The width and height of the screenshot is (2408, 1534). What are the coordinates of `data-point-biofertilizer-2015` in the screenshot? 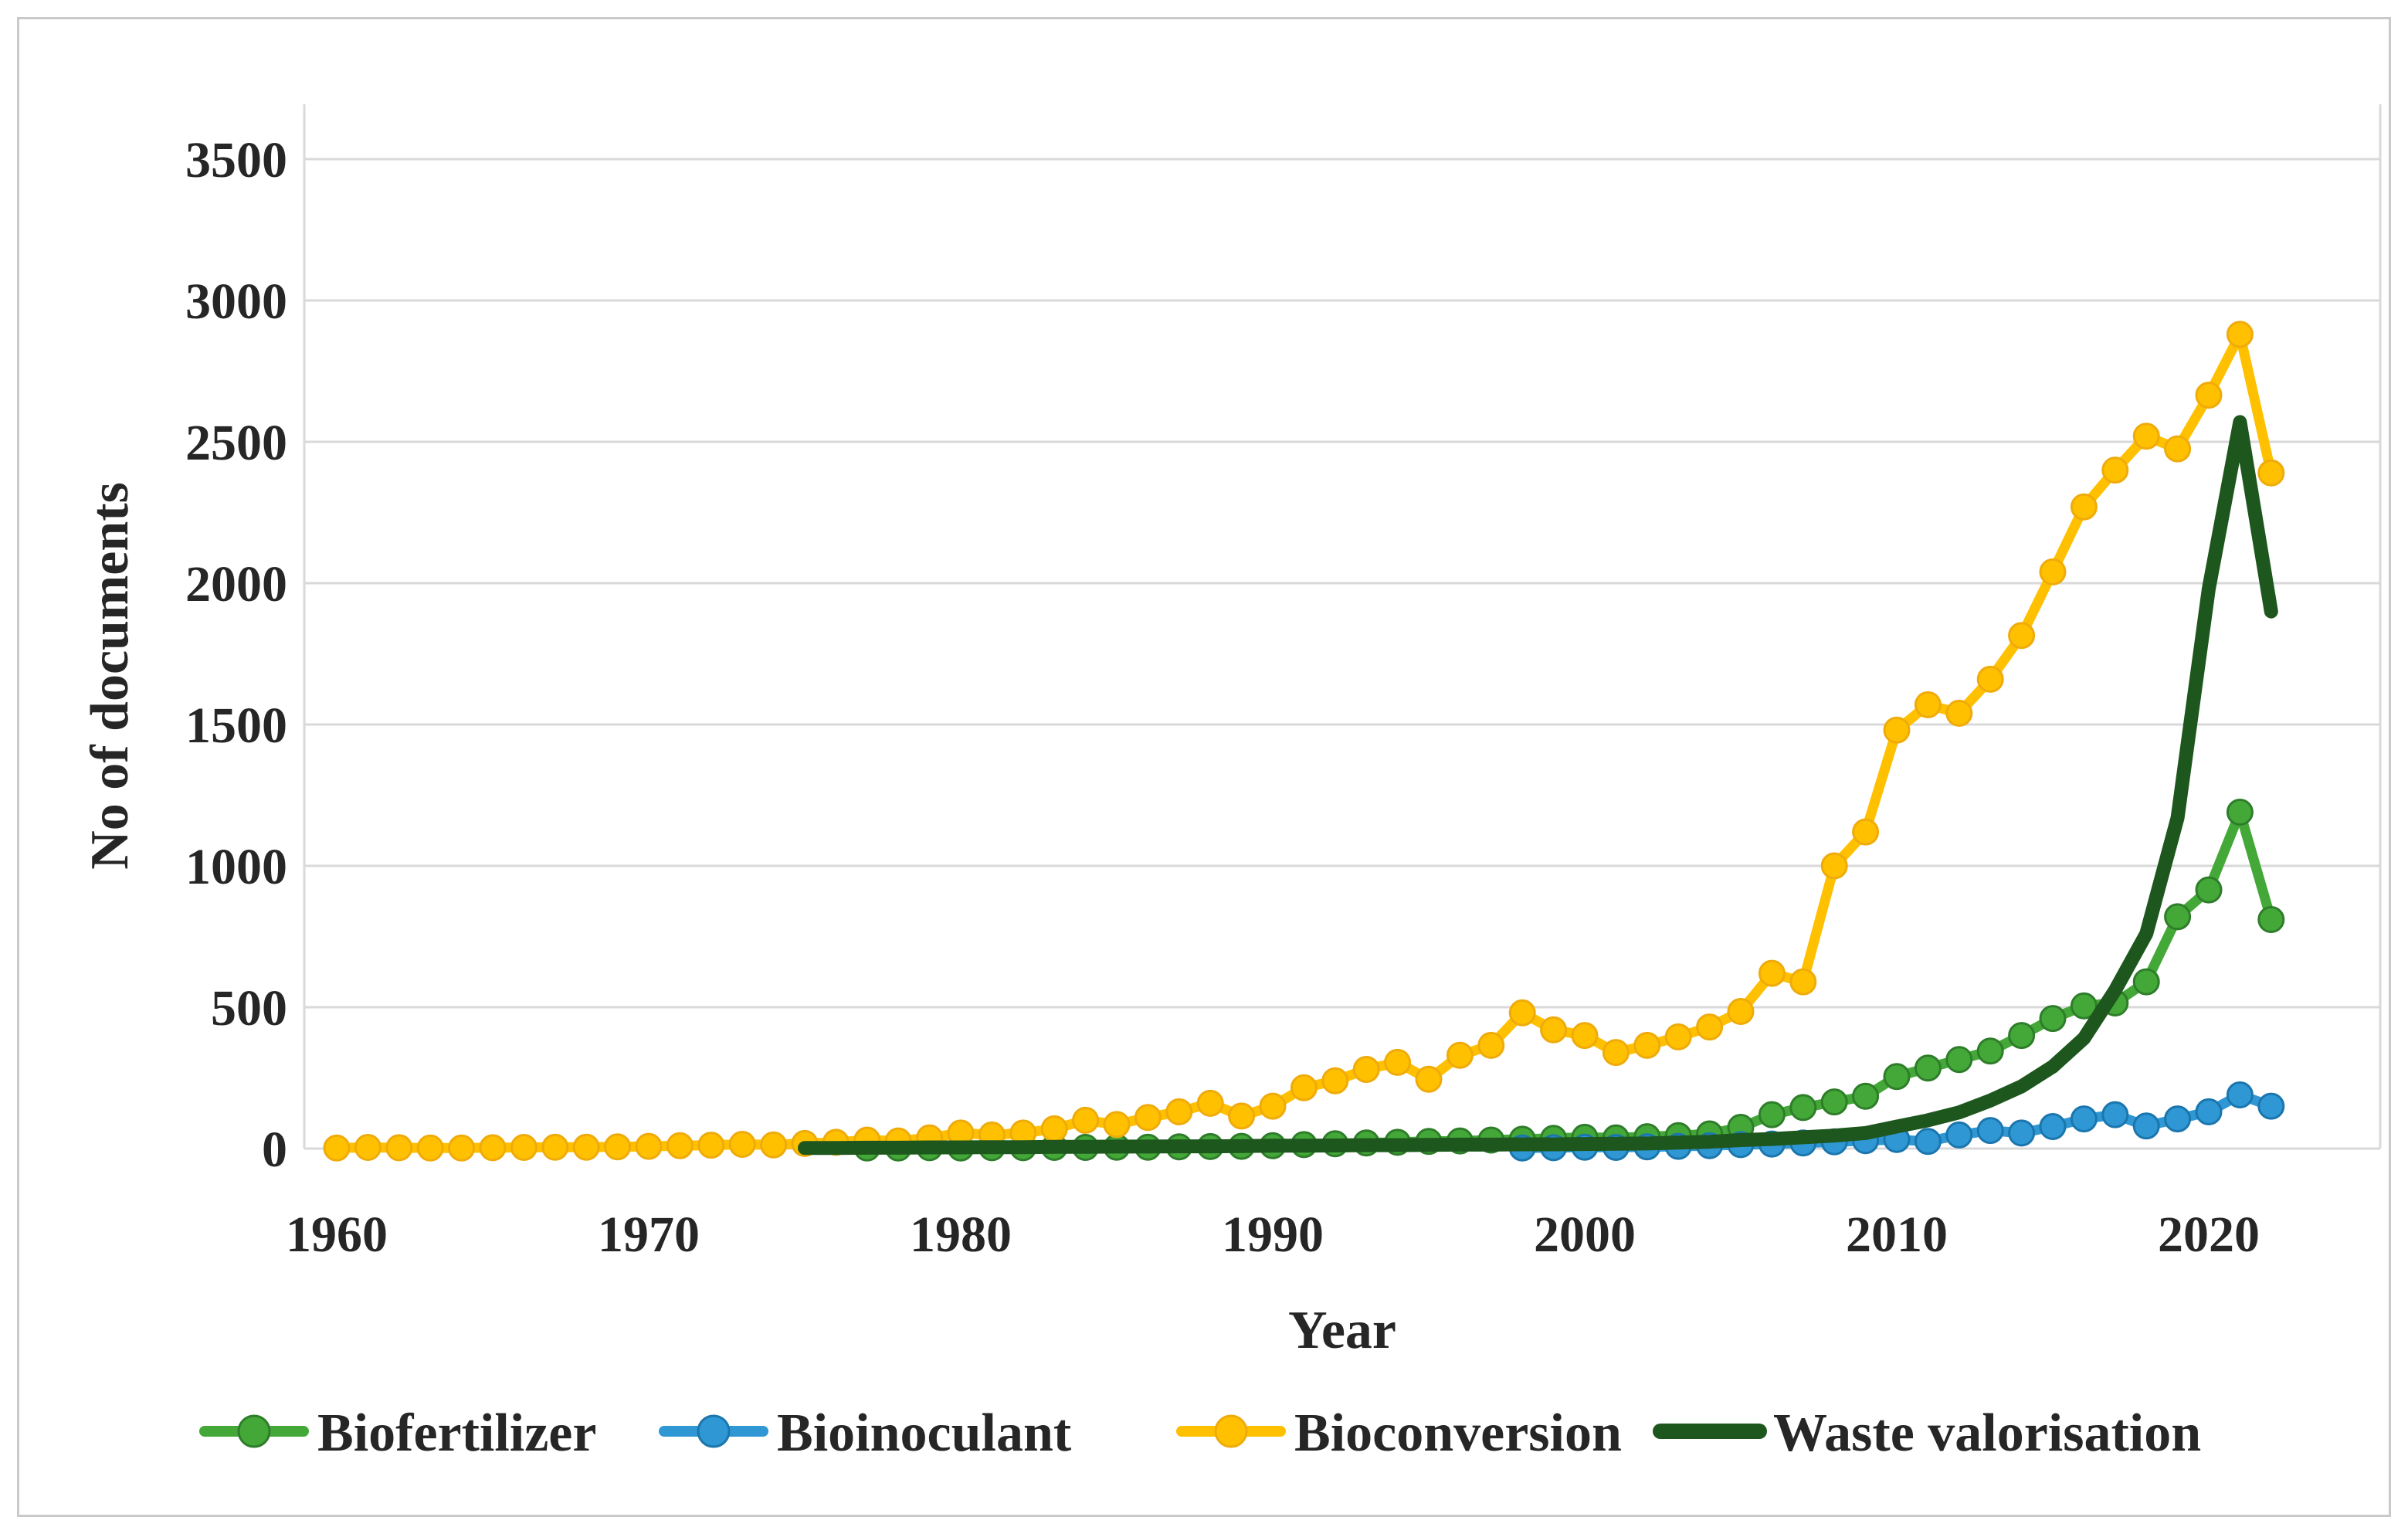 It's located at (2053, 1019).